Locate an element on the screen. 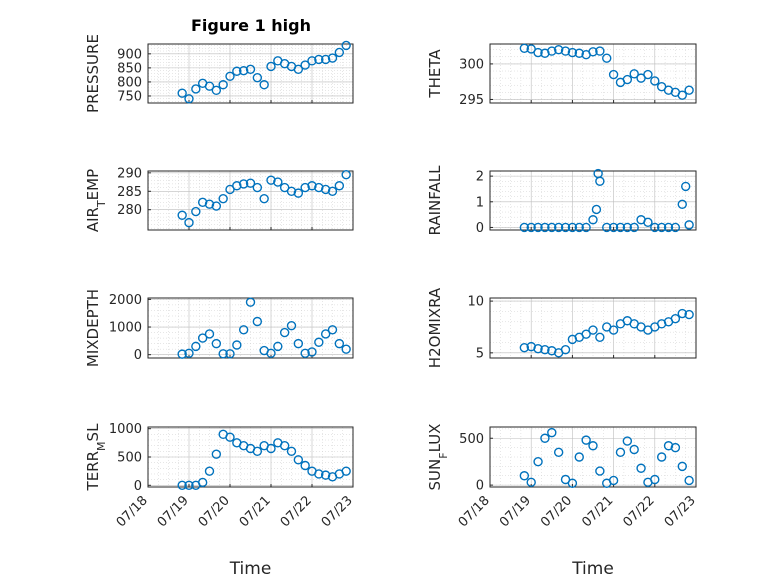 This screenshot has height=583, width=778. y-tick-label: 1000 is located at coordinates (125, 429).